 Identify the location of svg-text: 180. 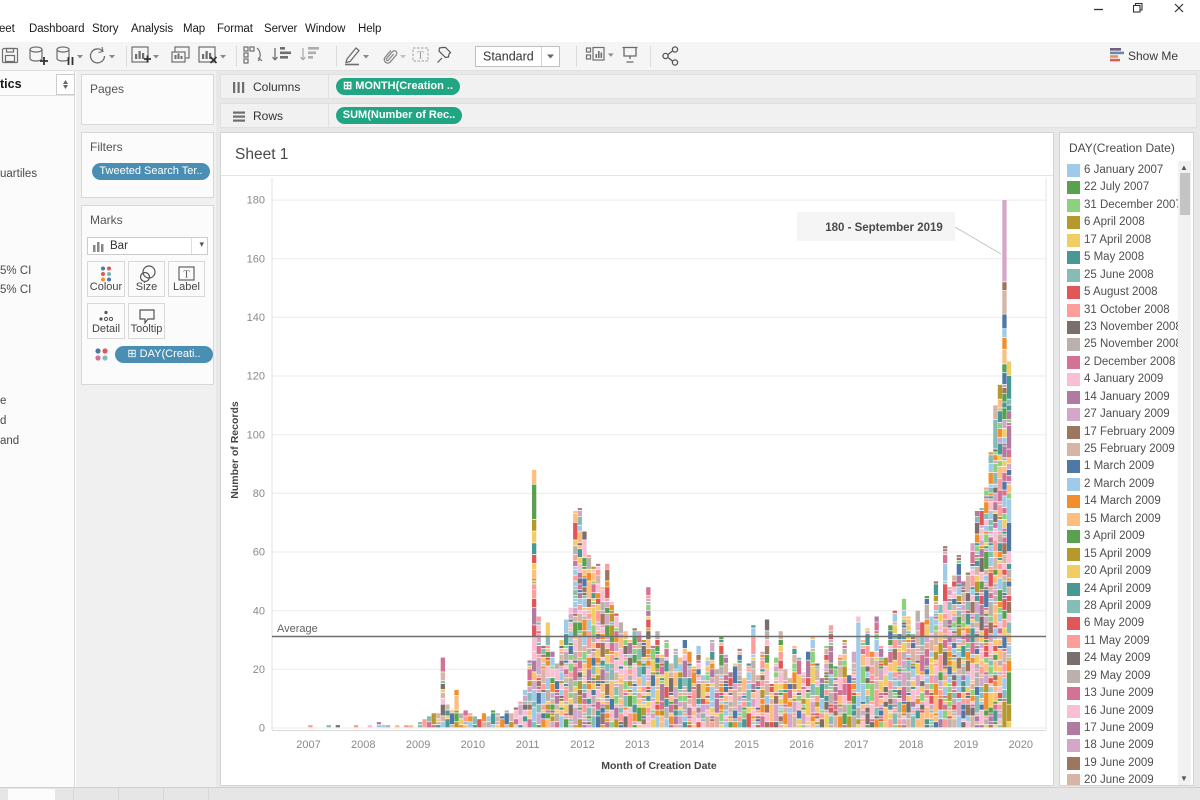
(256, 201).